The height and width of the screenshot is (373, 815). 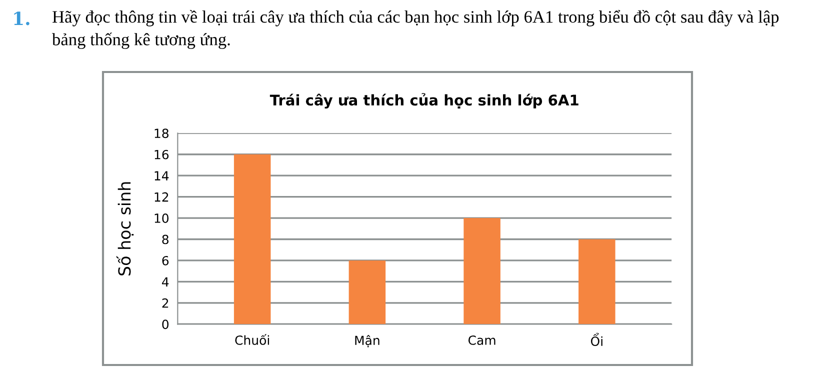 What do you see at coordinates (424, 101) in the screenshot?
I see `chart-title: Trái cây ưa thích của học sinh lớp 6A1` at bounding box center [424, 101].